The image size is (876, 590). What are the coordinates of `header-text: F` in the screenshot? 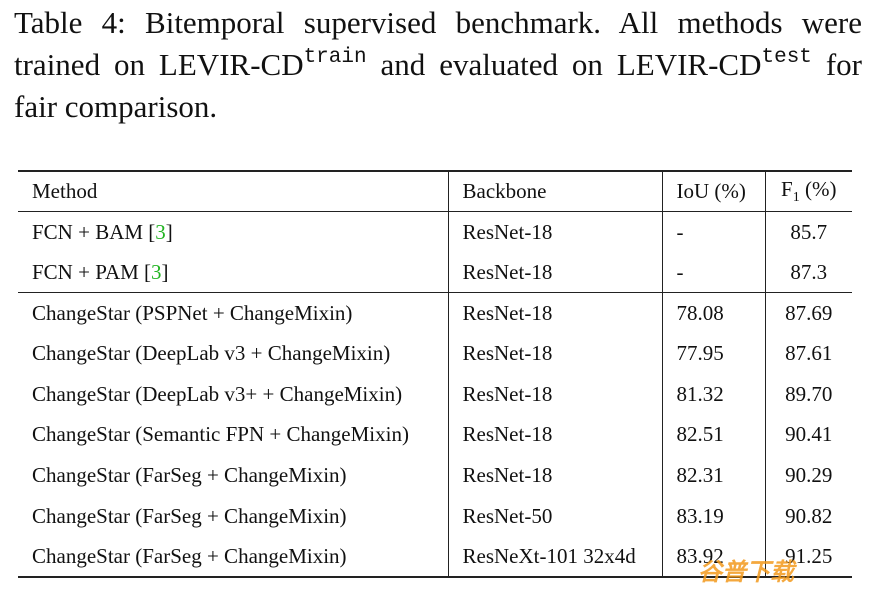 It's located at (787, 188).